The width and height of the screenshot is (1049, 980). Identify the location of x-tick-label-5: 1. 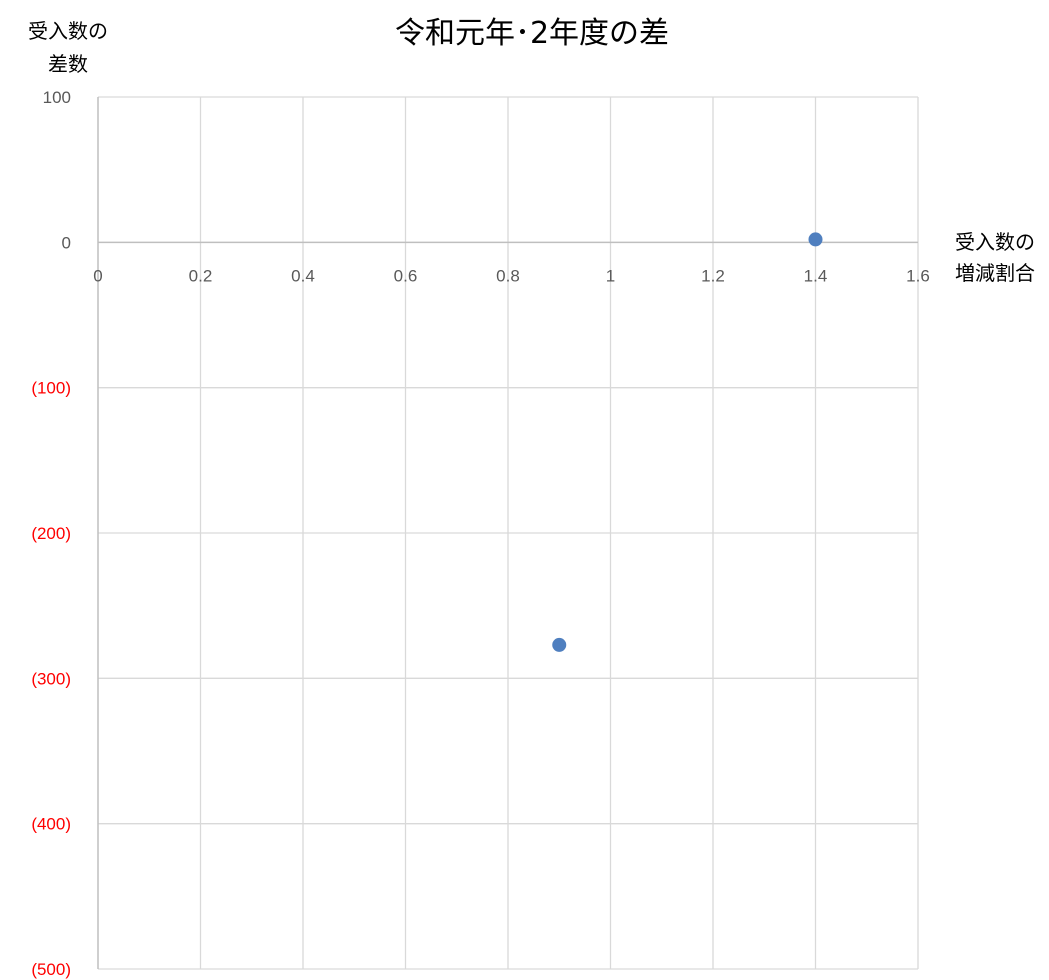
(610, 275).